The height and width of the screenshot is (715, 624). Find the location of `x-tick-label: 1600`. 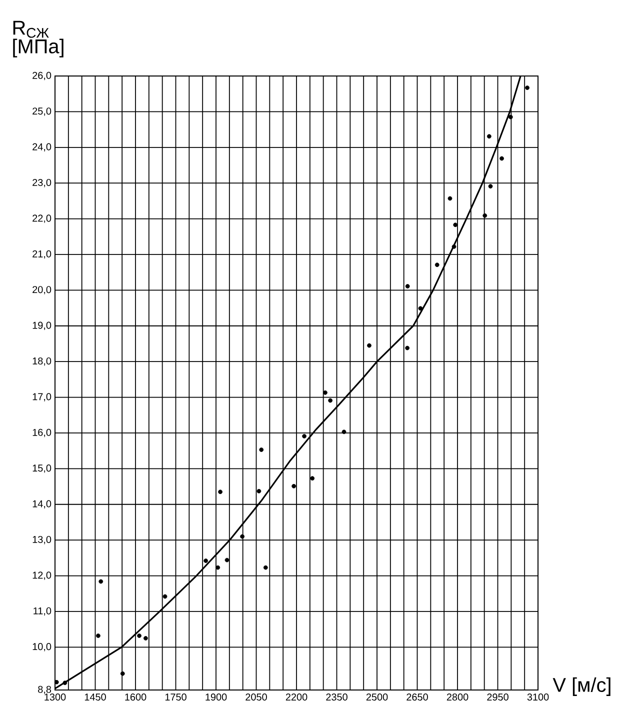

x-tick-label: 1600 is located at coordinates (135, 697).